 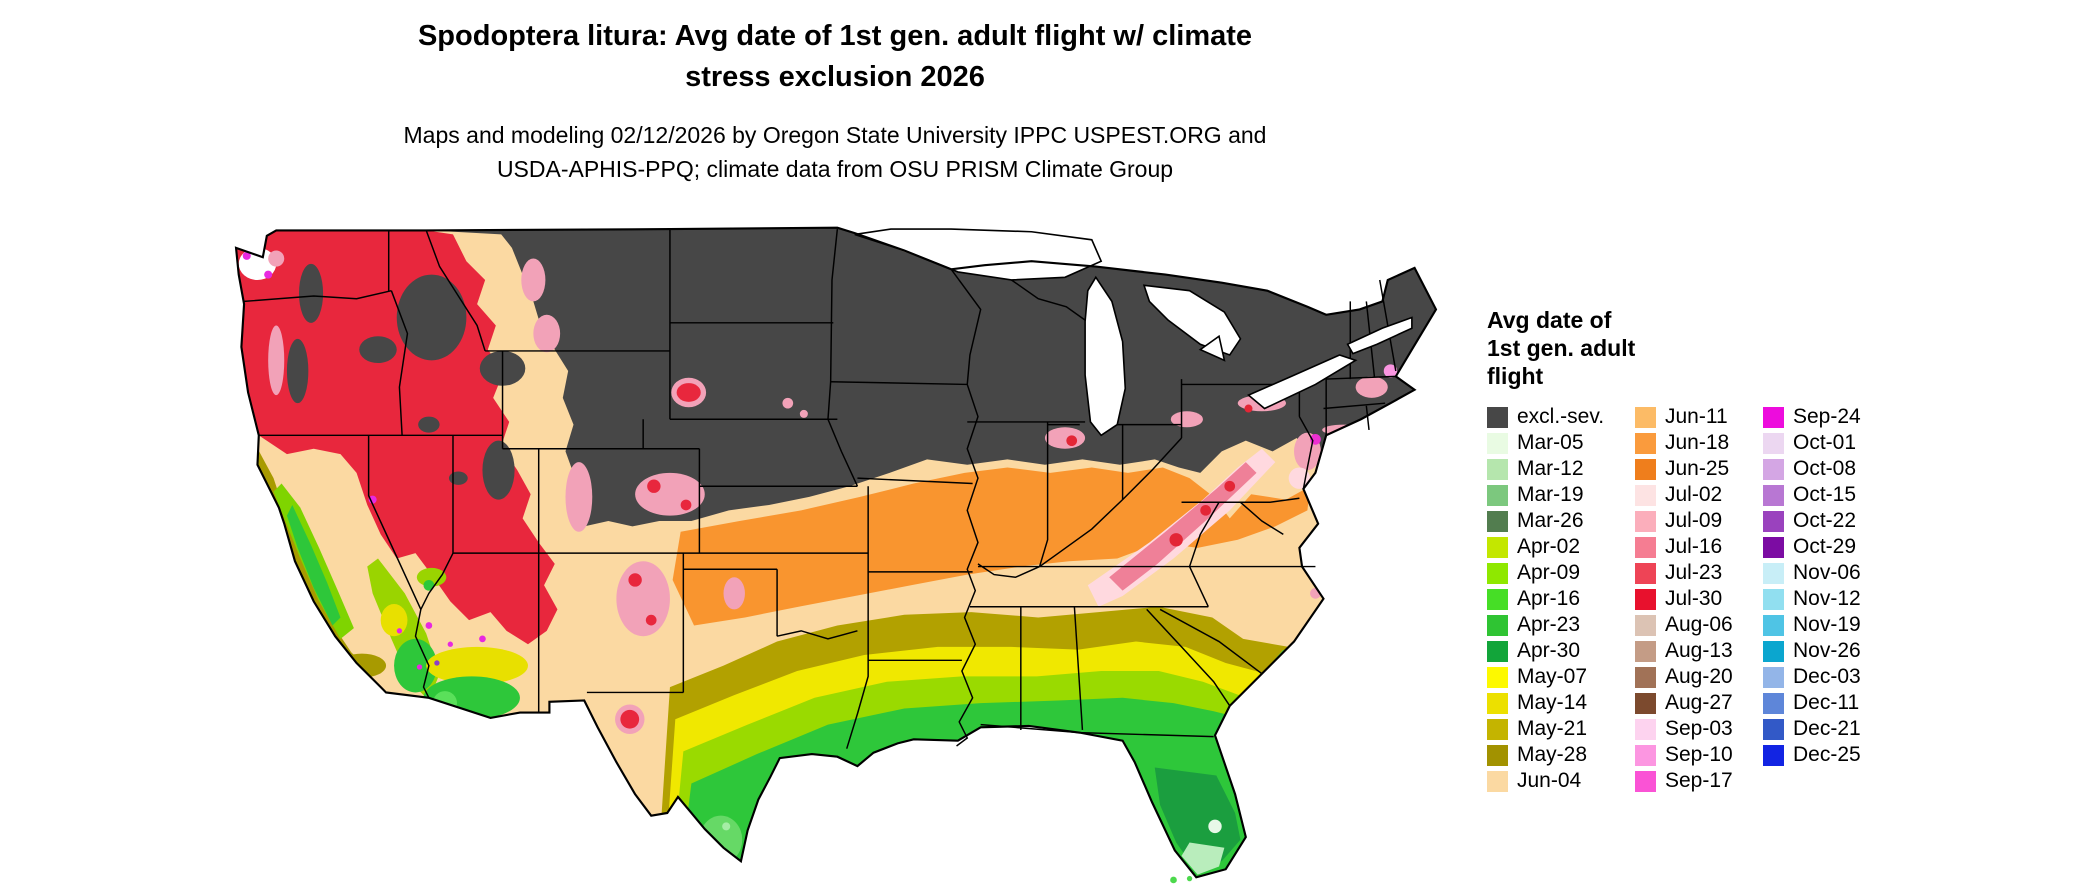 What do you see at coordinates (1827, 598) in the screenshot?
I see `legend-entry-label: Nov-12` at bounding box center [1827, 598].